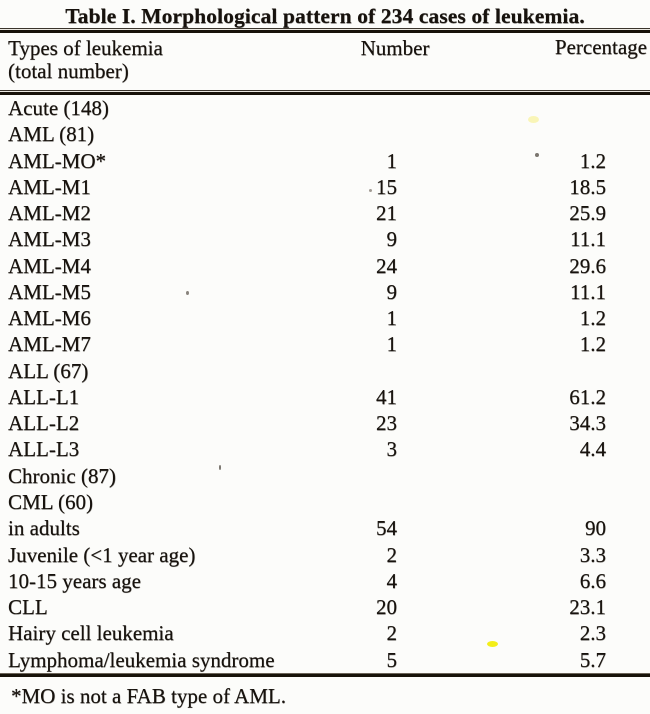  Describe the element at coordinates (587, 213) in the screenshot. I see `row-percentage: 25.9` at that location.